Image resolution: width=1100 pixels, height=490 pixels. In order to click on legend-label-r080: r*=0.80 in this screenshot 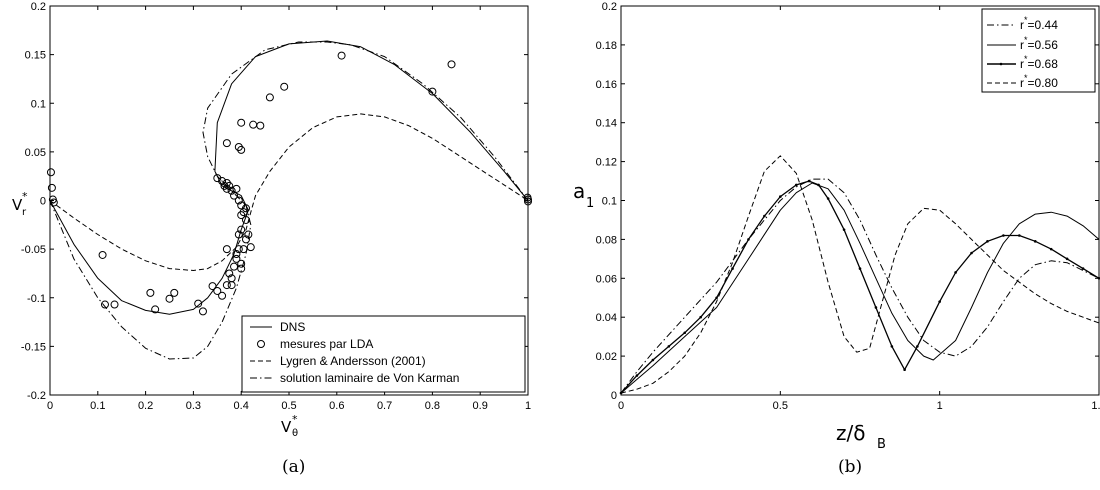, I will do `click(1039, 81)`.